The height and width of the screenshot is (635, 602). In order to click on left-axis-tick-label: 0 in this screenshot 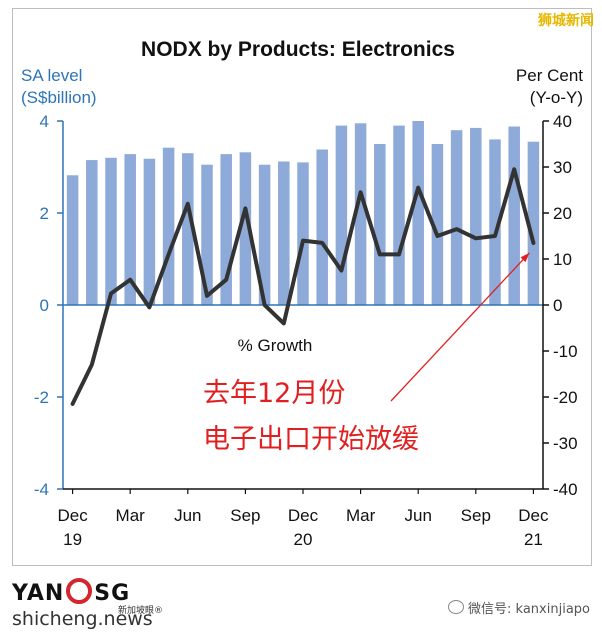, I will do `click(44, 305)`.